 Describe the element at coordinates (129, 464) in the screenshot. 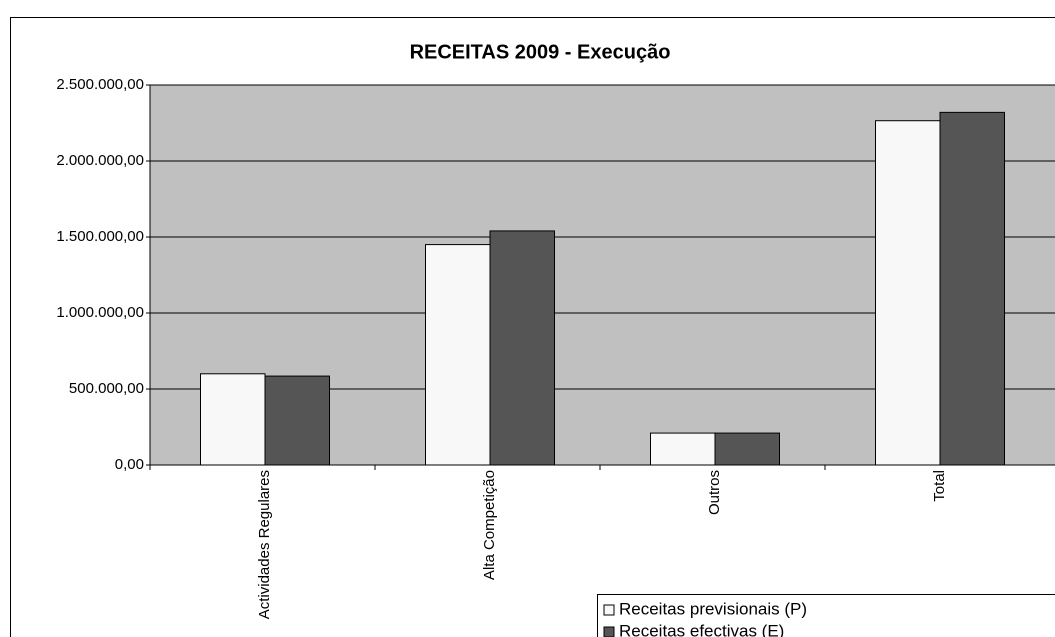

I see `y-tick-label: 0,00` at that location.